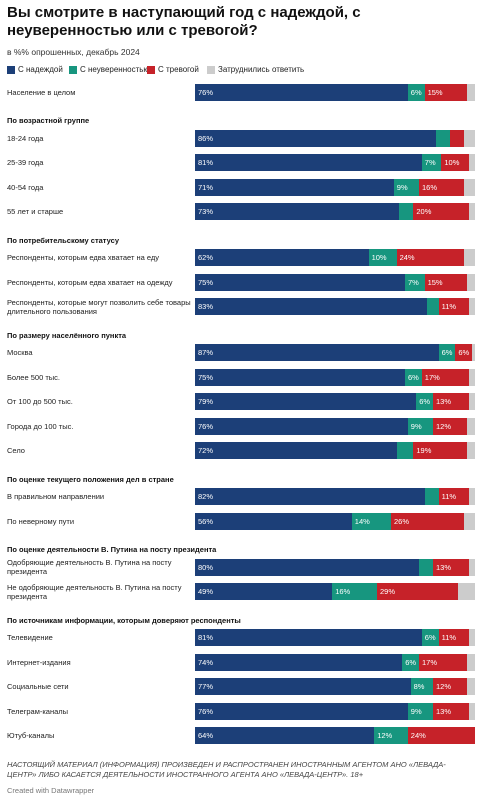  Describe the element at coordinates (16, 450) in the screenshot. I see `row-label: Село` at that location.